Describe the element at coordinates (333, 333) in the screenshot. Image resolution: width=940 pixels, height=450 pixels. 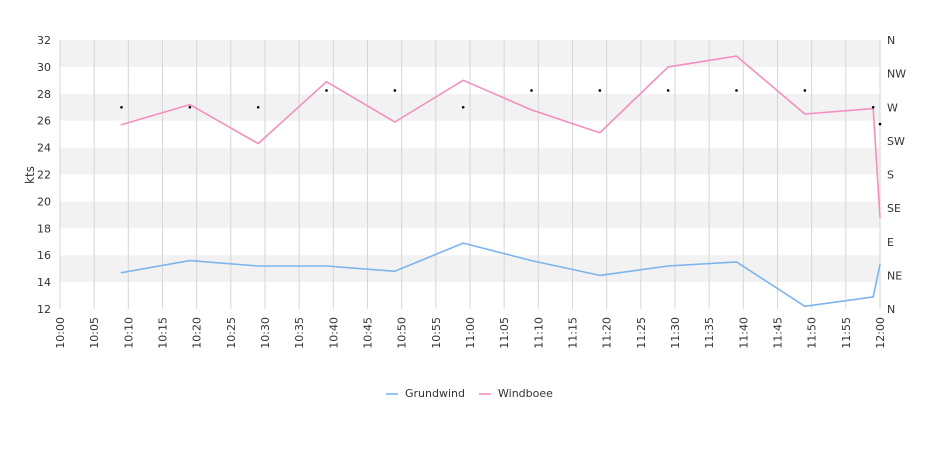
I see `x-tick-label: 10:40` at that location.